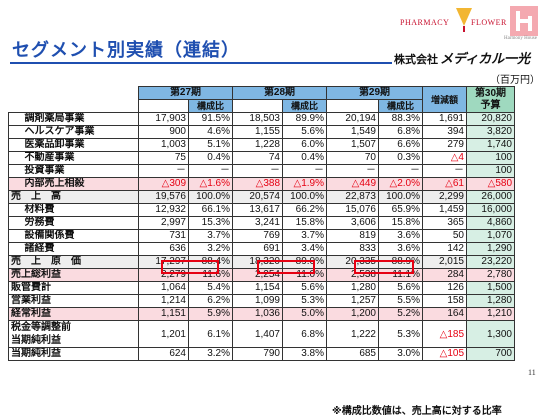  Describe the element at coordinates (210, 119) in the screenshot. I see `cell-r27: 91.5%` at that location.